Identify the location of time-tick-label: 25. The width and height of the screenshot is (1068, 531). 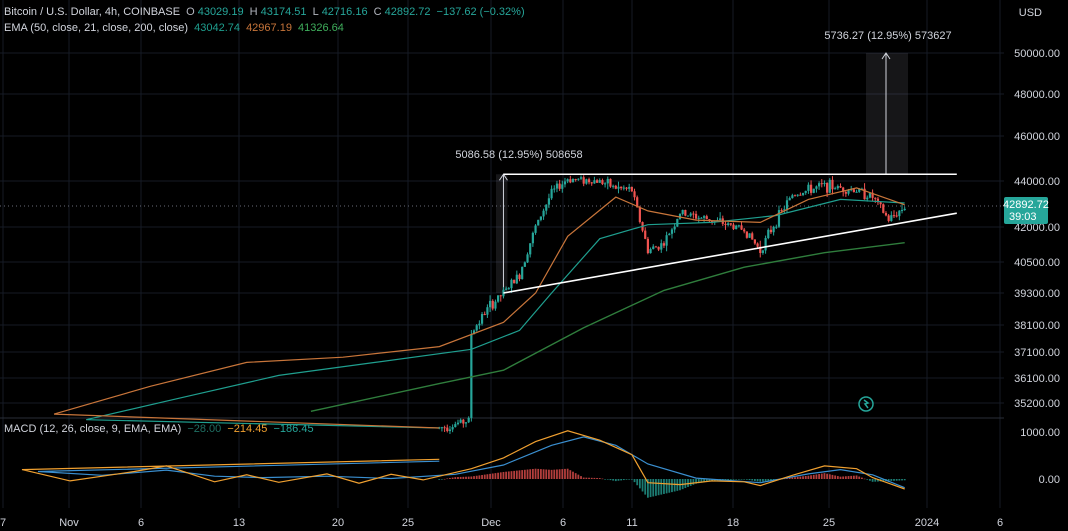
(408, 523).